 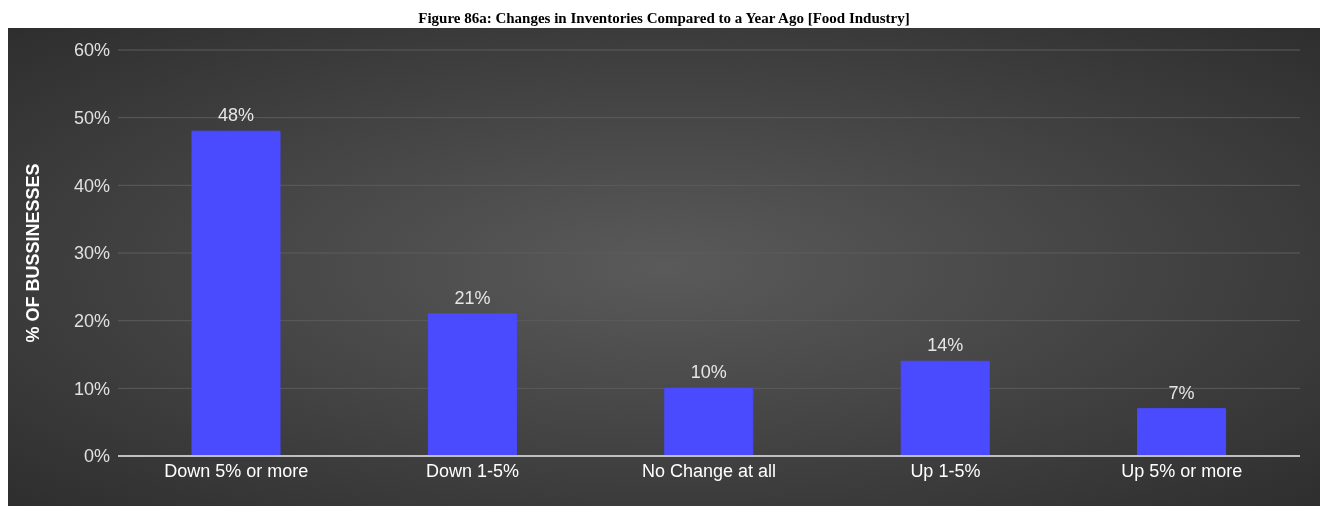 I want to click on x-tick-label: Down 5% or more, so click(x=236, y=470).